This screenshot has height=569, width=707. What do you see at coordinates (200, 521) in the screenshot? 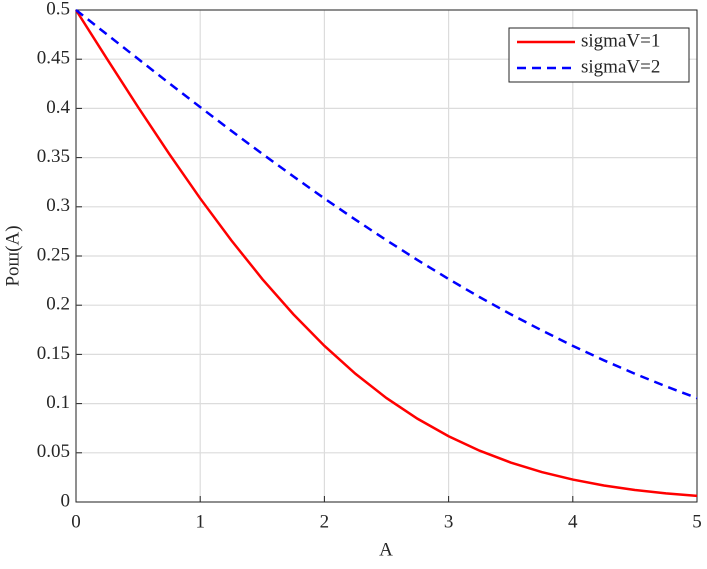
I see `x-tick-label: 1` at bounding box center [200, 521].